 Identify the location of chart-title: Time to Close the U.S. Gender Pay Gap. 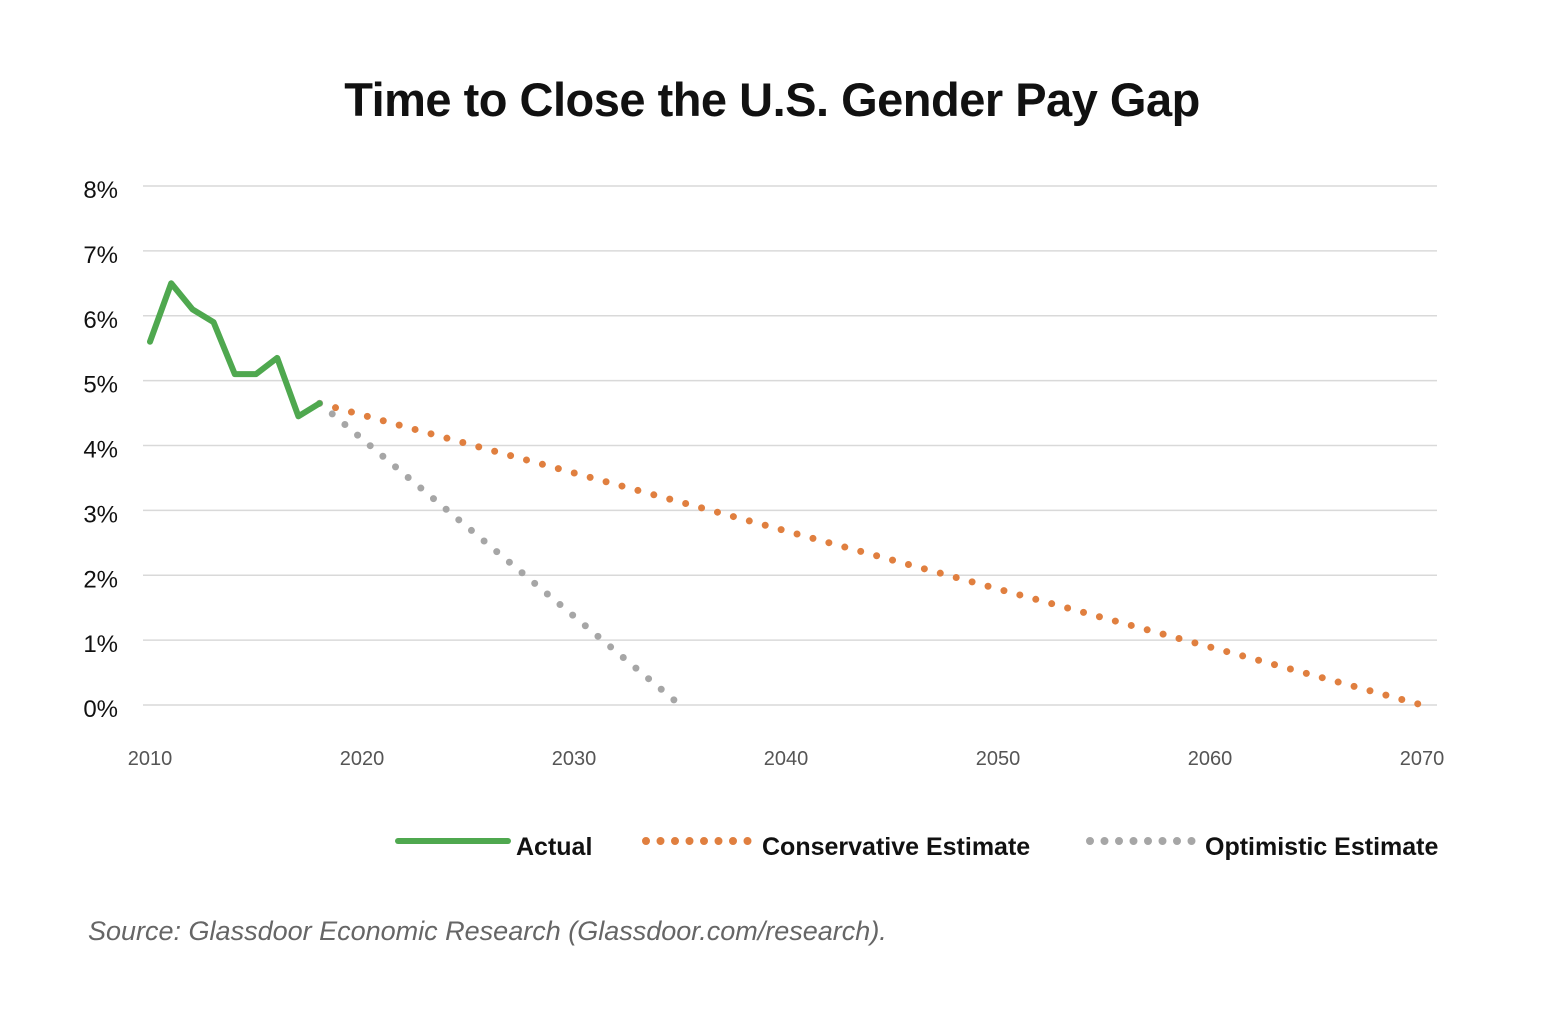
(772, 99).